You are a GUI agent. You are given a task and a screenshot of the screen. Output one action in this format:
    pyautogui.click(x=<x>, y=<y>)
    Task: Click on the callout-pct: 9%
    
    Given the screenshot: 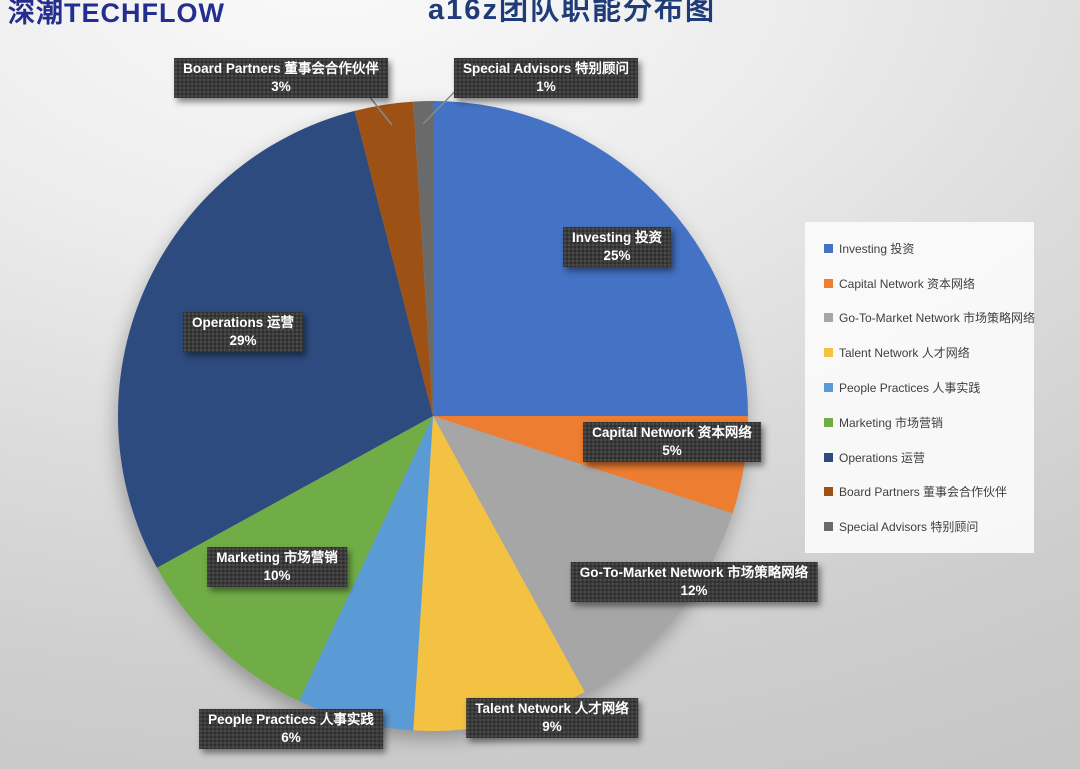 What is the action you would take?
    pyautogui.click(x=552, y=726)
    